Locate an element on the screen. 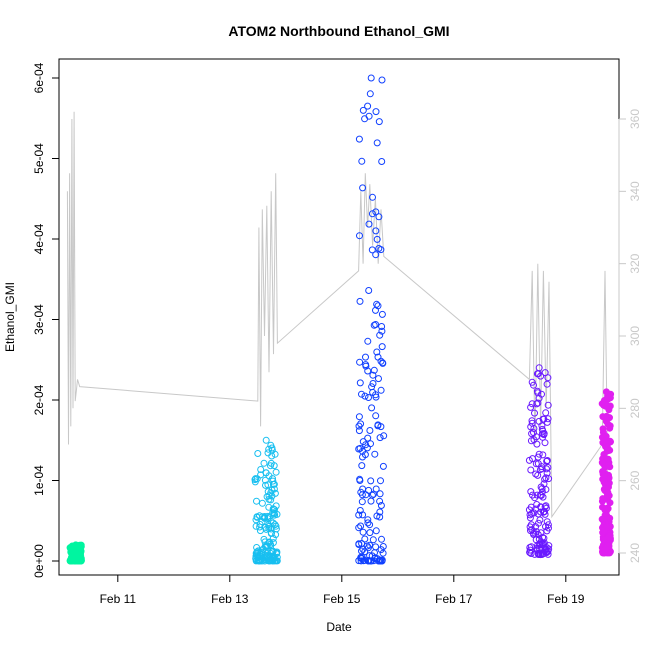 This screenshot has height=650, width=650. y-tick-label: 4e-04 is located at coordinates (39, 238).